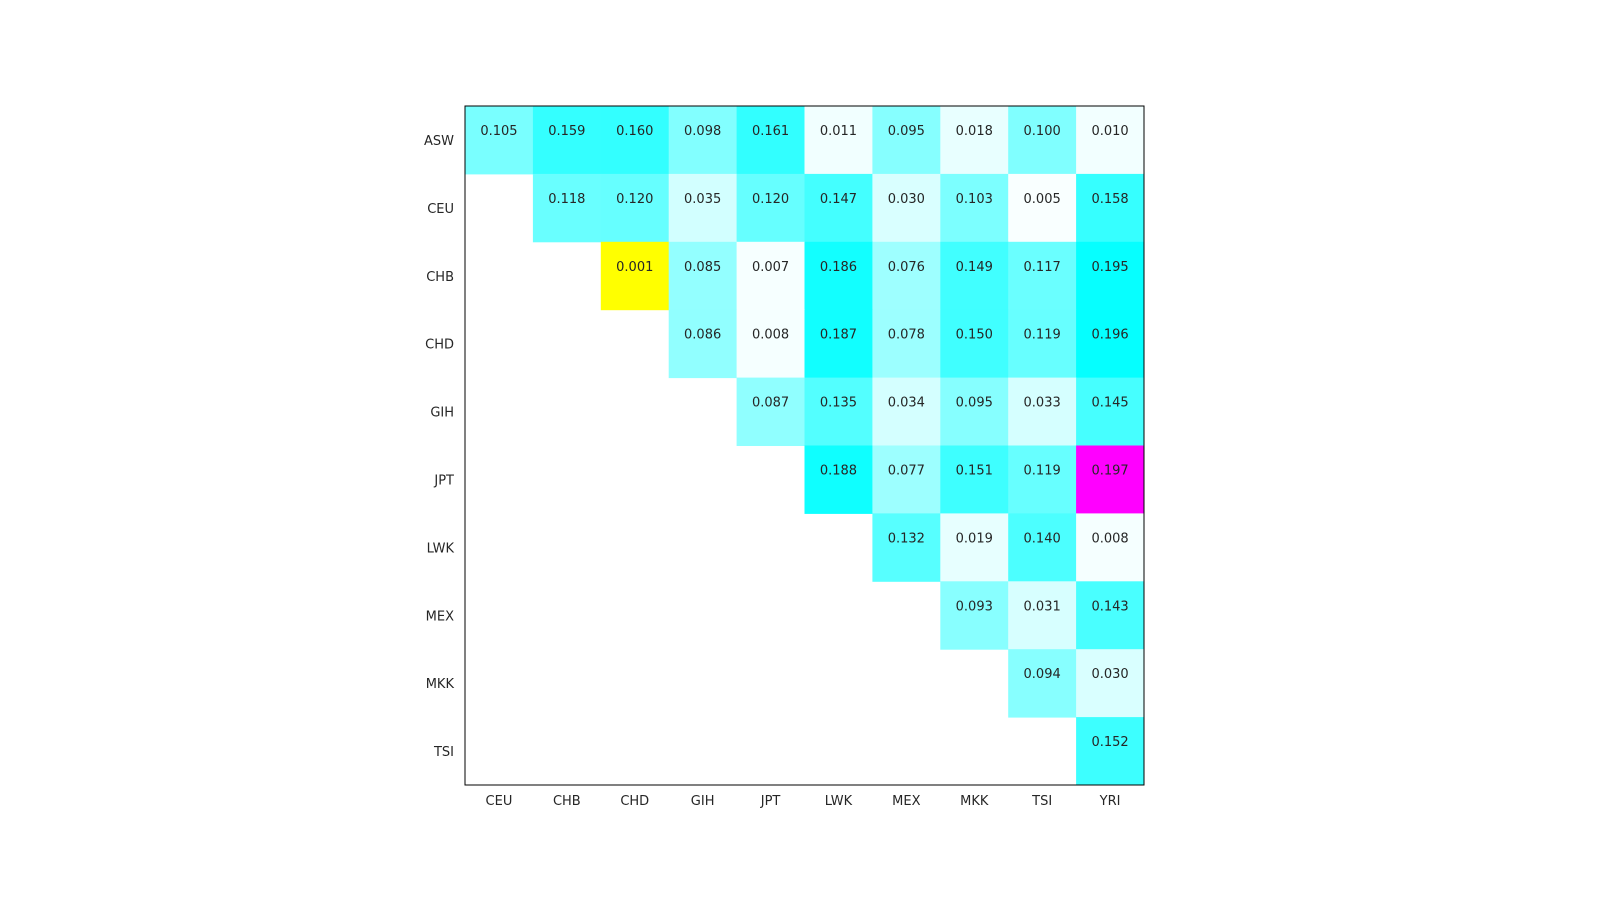 The height and width of the screenshot is (900, 1600). What do you see at coordinates (440, 277) in the screenshot?
I see `y-tick-label: CHB` at bounding box center [440, 277].